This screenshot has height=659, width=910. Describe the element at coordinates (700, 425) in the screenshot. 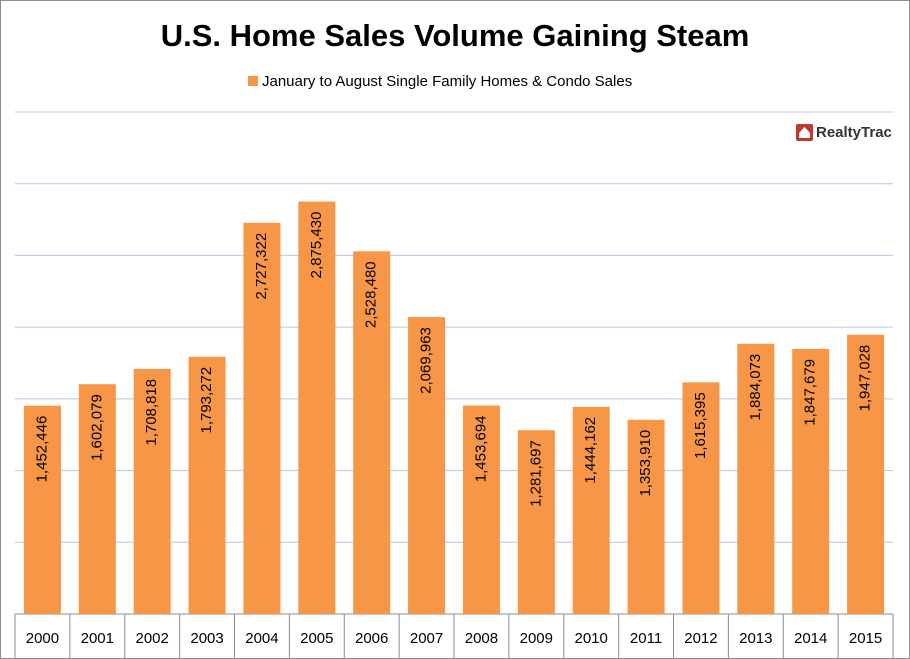

I see `data-label: 1,615,395` at that location.